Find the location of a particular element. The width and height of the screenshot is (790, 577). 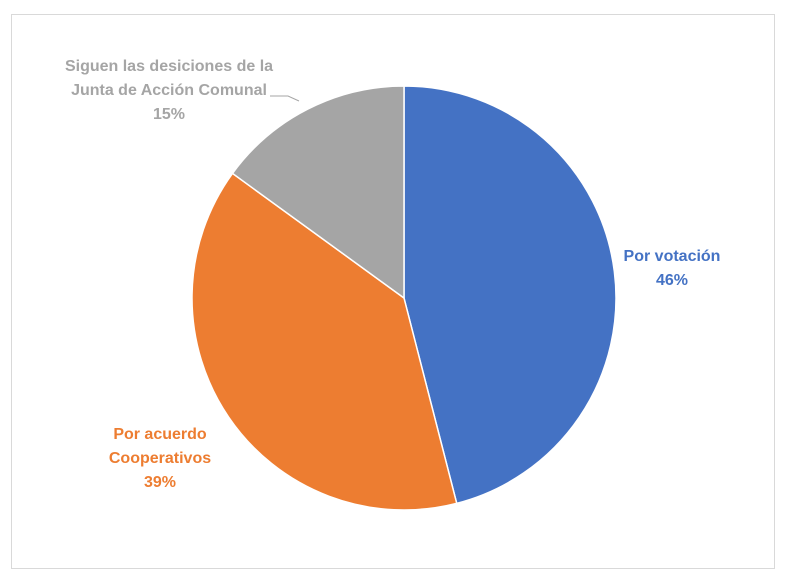

slice-label-3-line-2: Junta de Acción Comunal is located at coordinates (169, 90).